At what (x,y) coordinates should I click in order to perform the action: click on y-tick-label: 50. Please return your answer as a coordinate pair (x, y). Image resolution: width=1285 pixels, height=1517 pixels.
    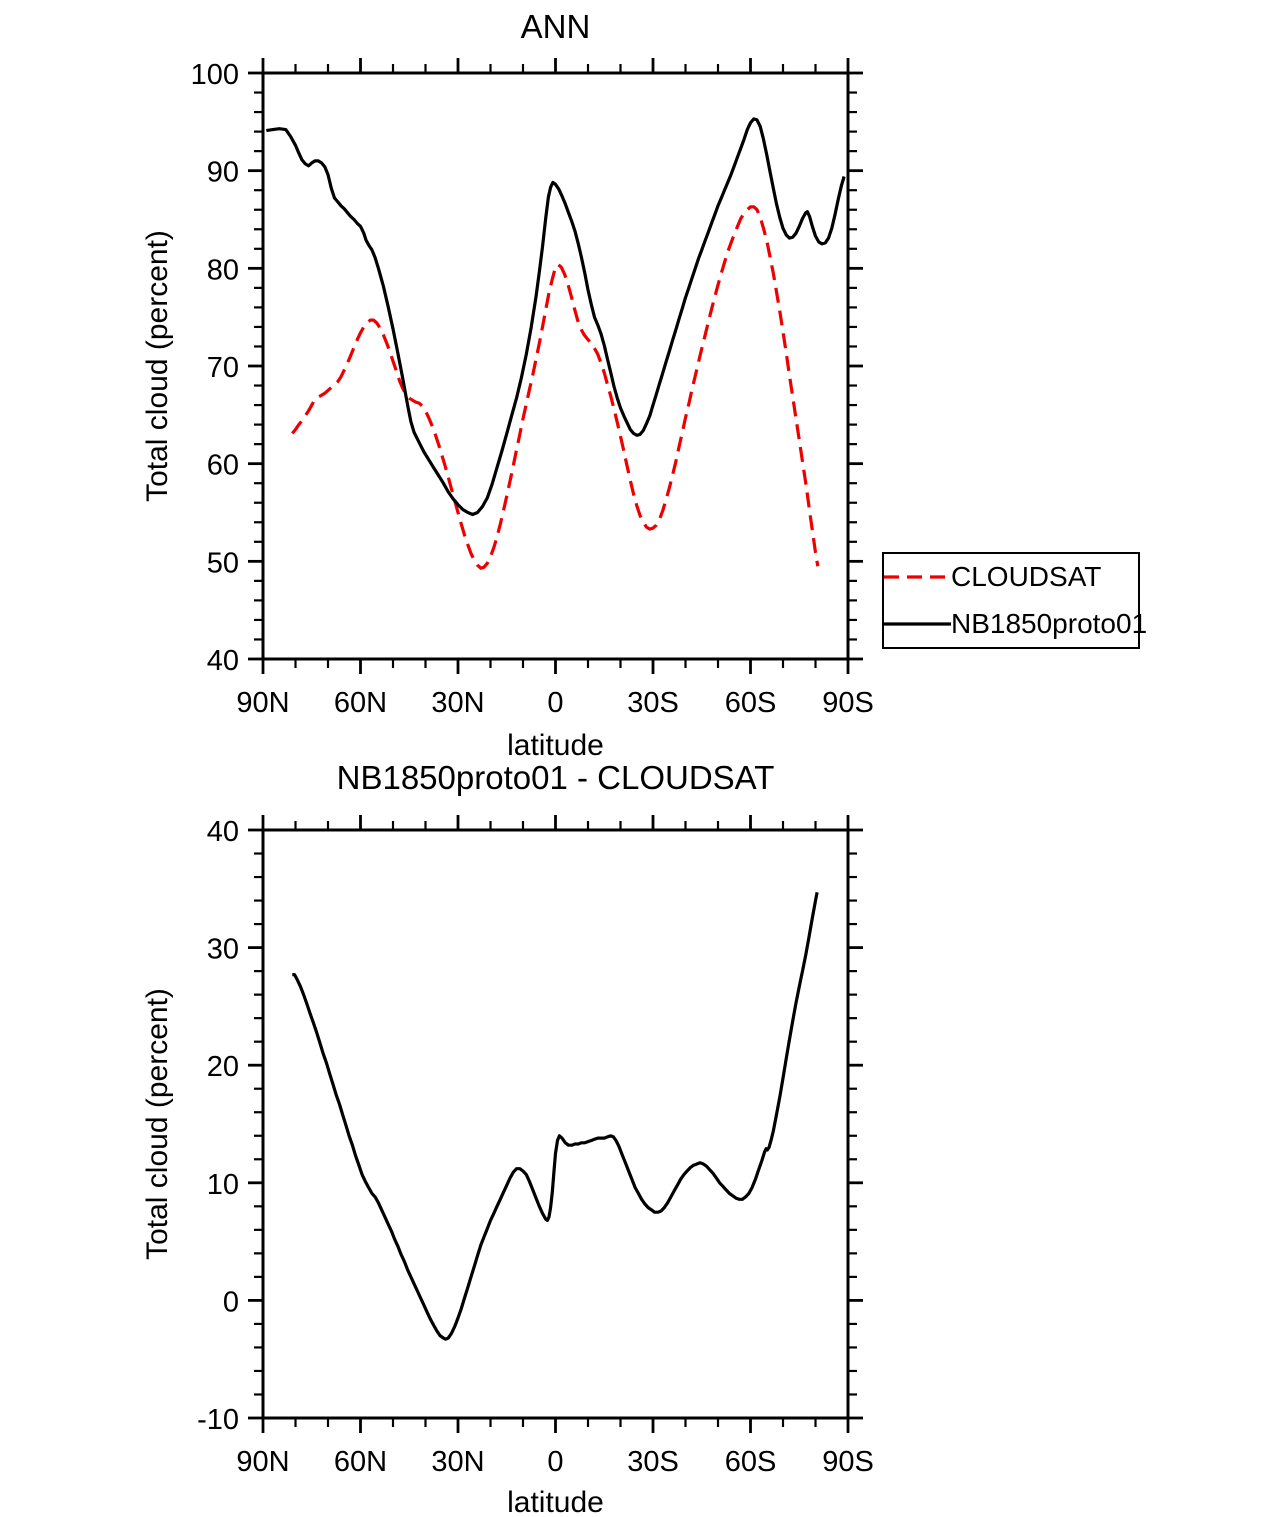
    Looking at the image, I should click on (223, 563).